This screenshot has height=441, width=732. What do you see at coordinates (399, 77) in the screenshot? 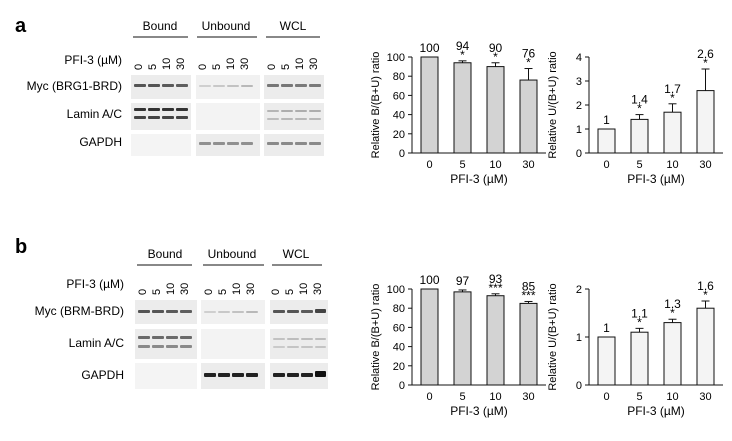
I see `y-tick-label: 80` at bounding box center [399, 77].